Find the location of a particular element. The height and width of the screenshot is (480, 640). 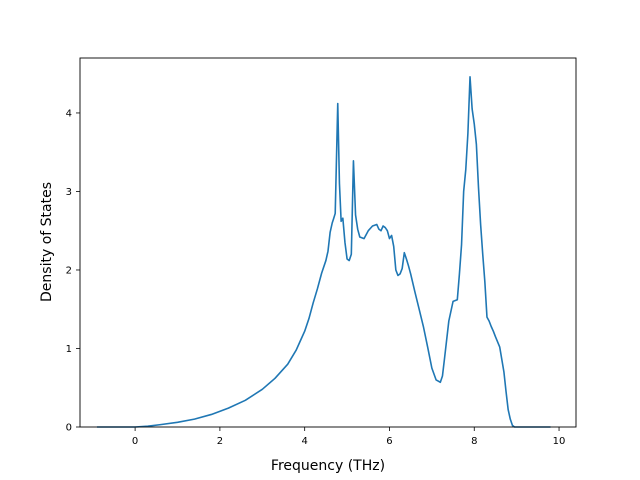

y-ticks: 0 1 2 3 4 is located at coordinates (73, 271).